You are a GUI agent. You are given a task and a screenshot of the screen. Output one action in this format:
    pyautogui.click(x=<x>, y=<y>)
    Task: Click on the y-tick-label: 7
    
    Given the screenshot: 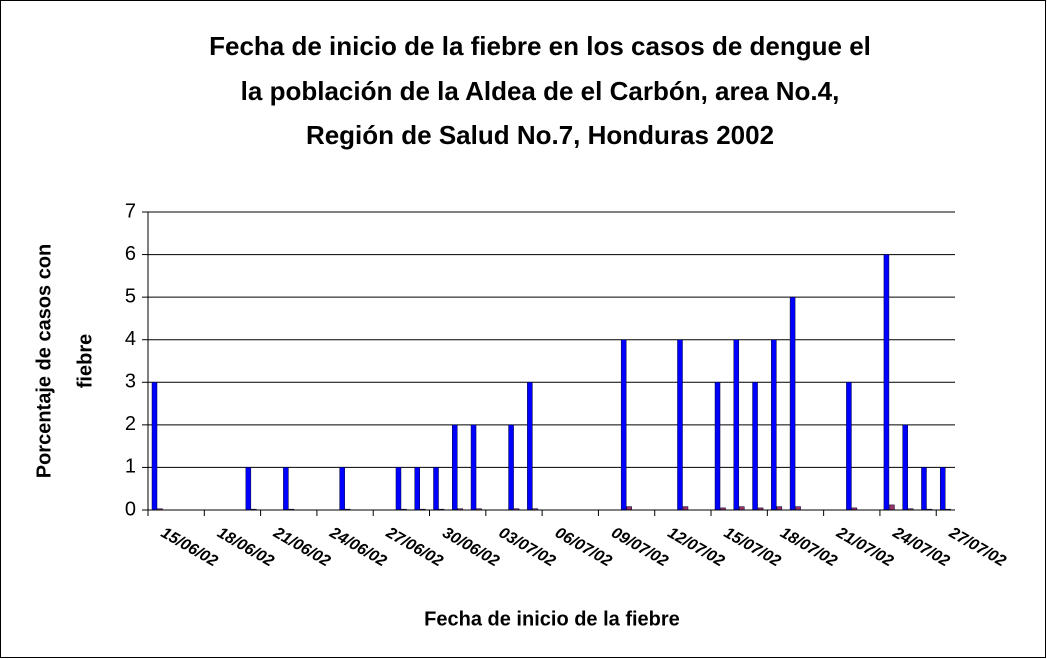 What is the action you would take?
    pyautogui.click(x=130, y=211)
    